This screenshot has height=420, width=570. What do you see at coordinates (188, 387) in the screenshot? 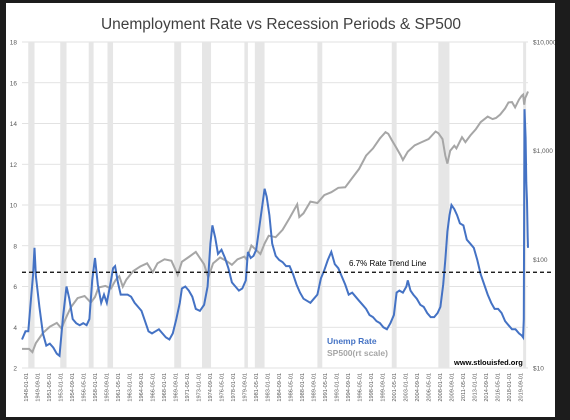
I see `x-tick-label: 1971-05-01` at bounding box center [188, 387].